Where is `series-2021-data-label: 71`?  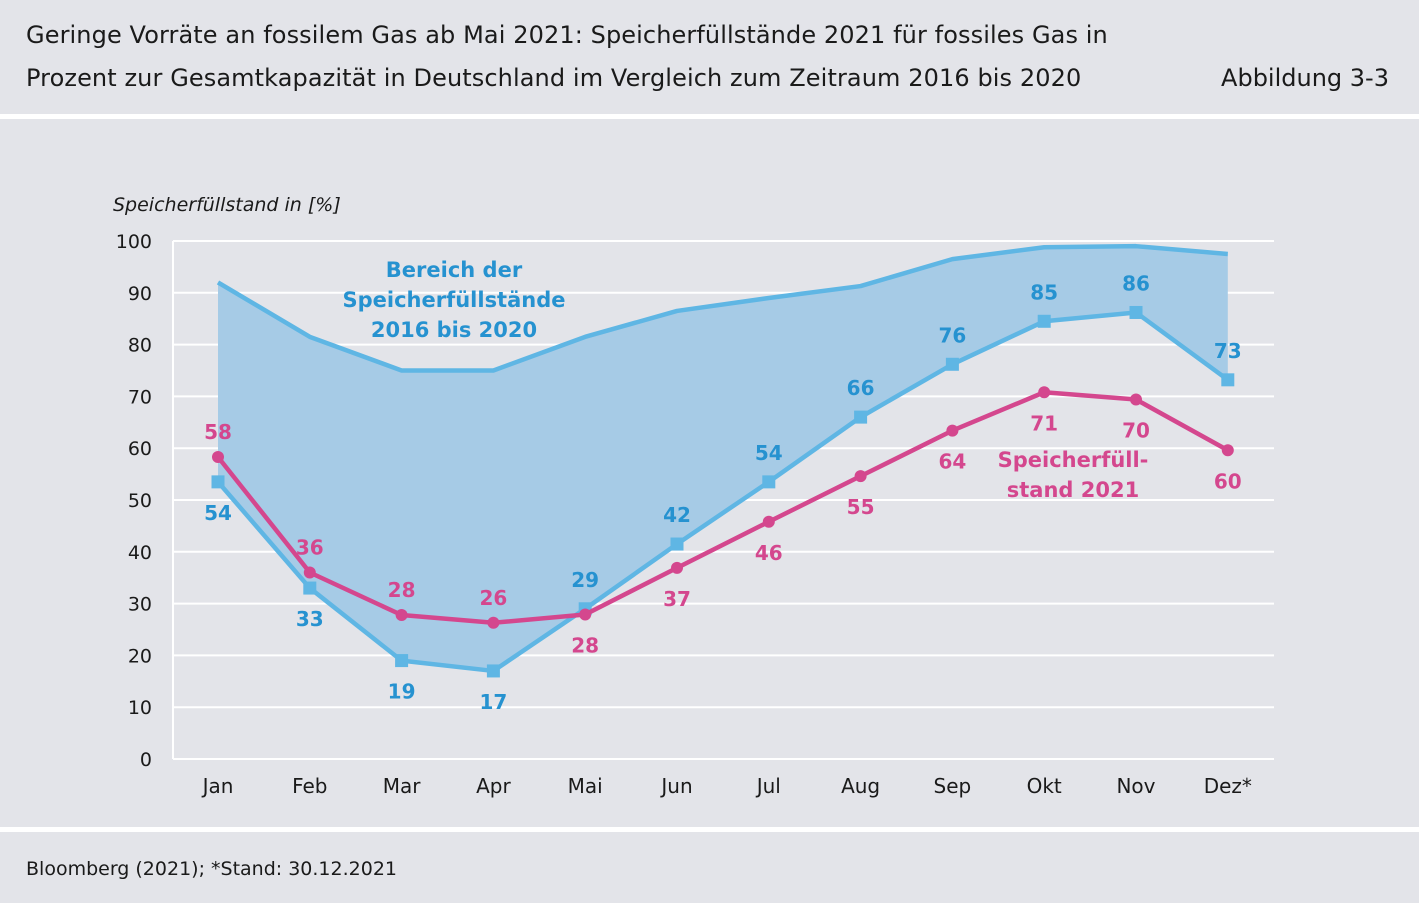
series-2021-data-label: 71 is located at coordinates (1044, 423).